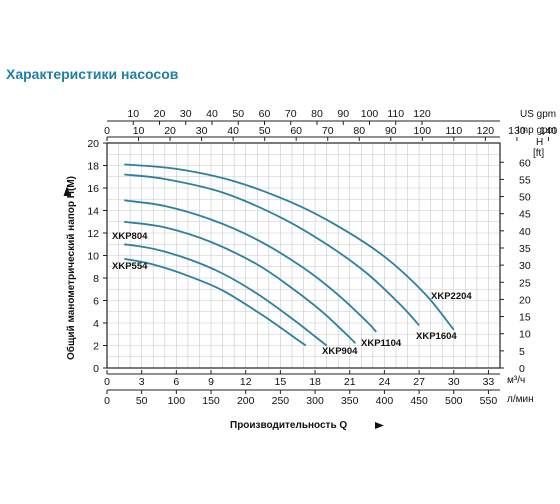 The width and height of the screenshot is (560, 504). What do you see at coordinates (395, 114) in the screenshot?
I see `us-gpm-tick-label: 110` at bounding box center [395, 114].